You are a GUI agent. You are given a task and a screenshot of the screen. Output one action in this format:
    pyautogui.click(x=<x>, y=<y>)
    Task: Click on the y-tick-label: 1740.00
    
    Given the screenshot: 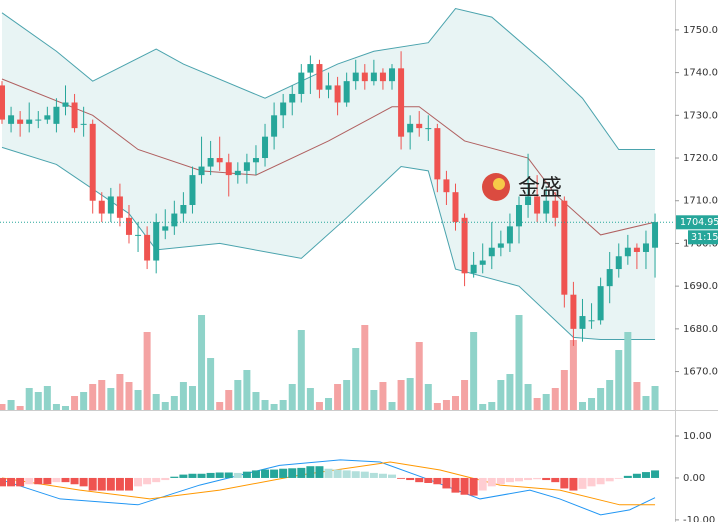 What is the action you would take?
    pyautogui.click(x=700, y=73)
    